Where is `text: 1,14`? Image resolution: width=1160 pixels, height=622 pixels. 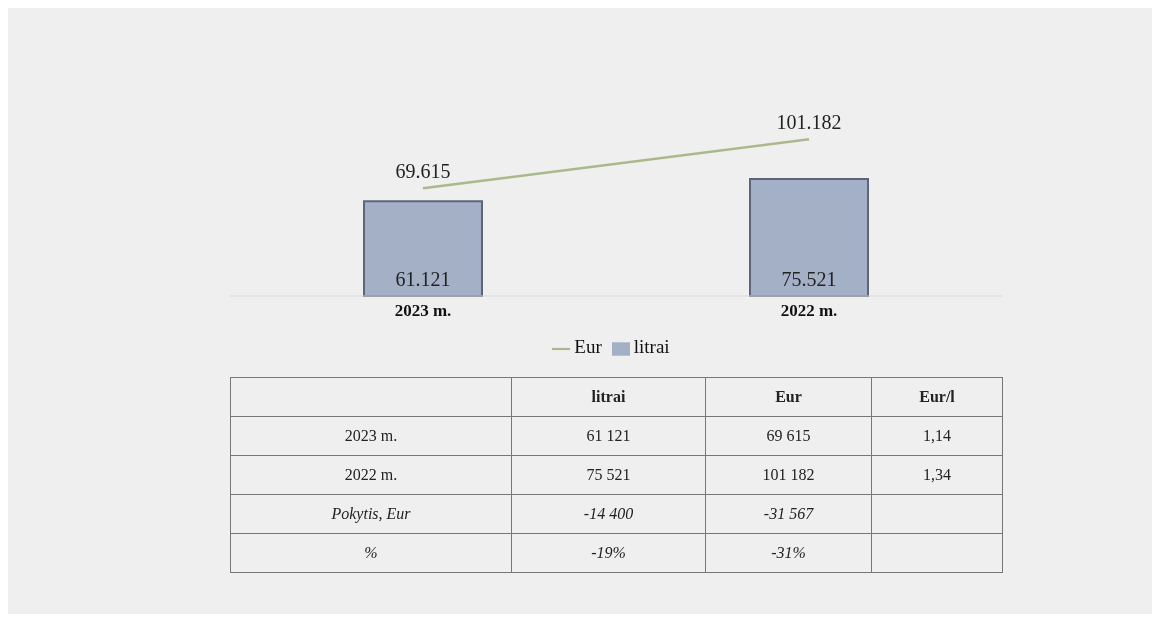 text: 1,14 is located at coordinates (937, 436).